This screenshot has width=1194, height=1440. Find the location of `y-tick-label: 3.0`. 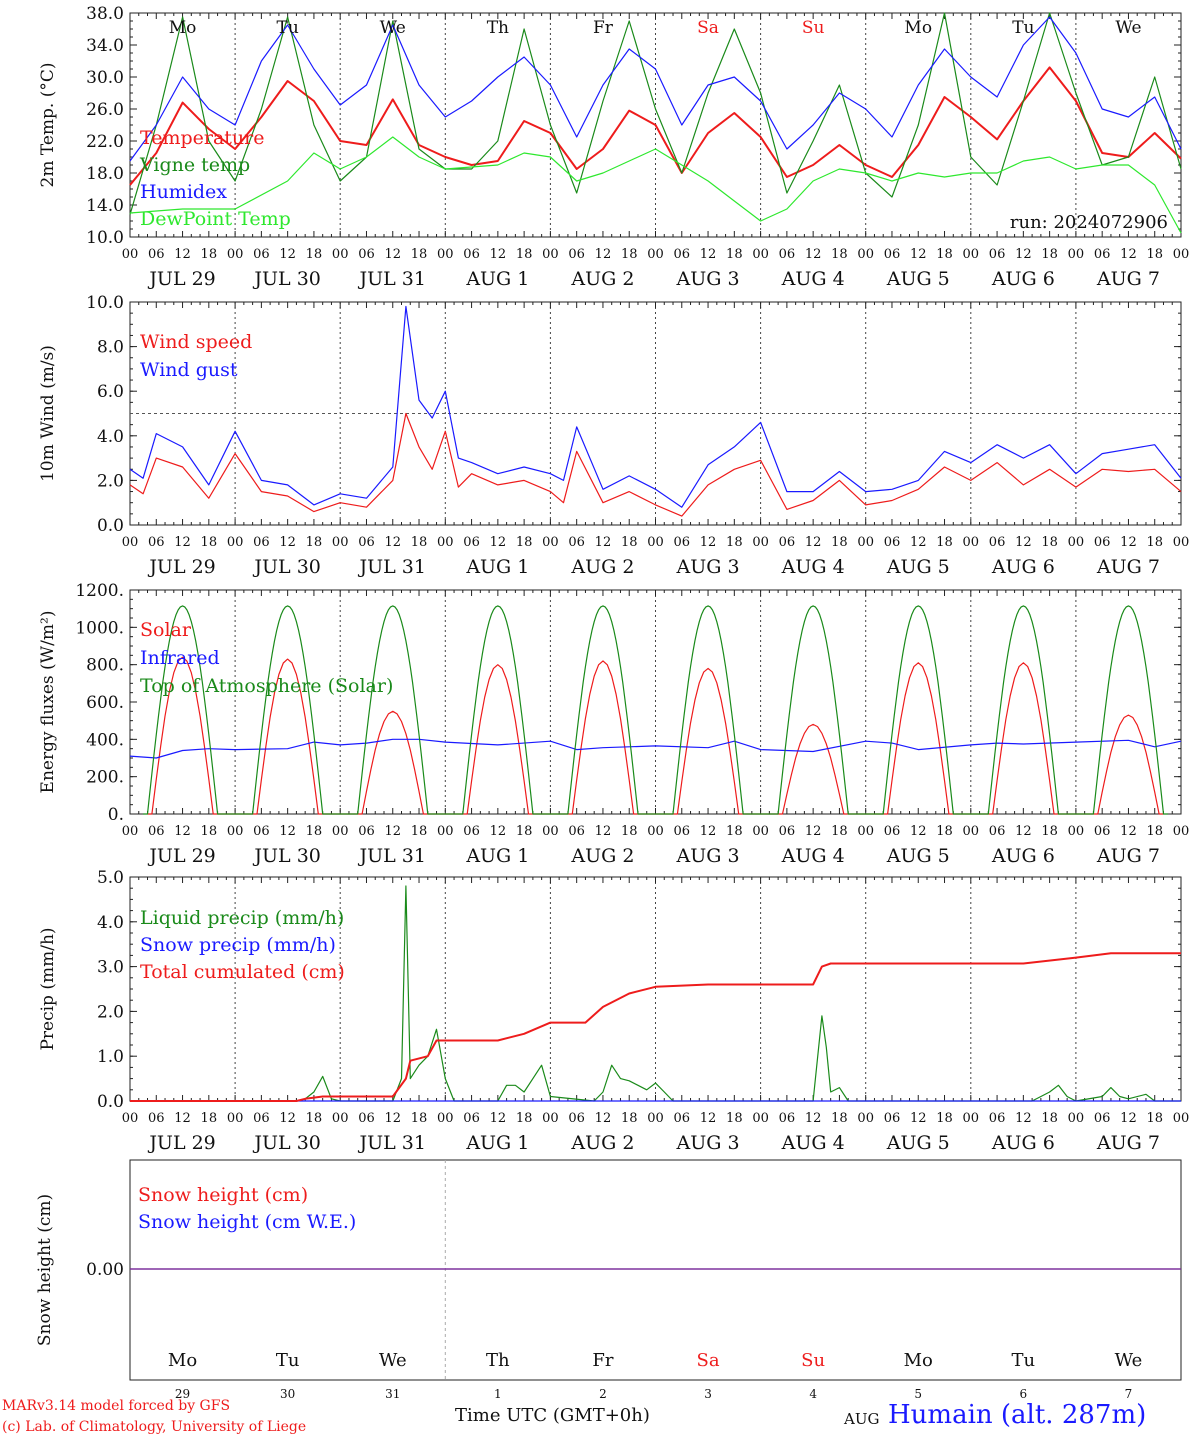

y-tick-label: 3.0 is located at coordinates (110, 968).